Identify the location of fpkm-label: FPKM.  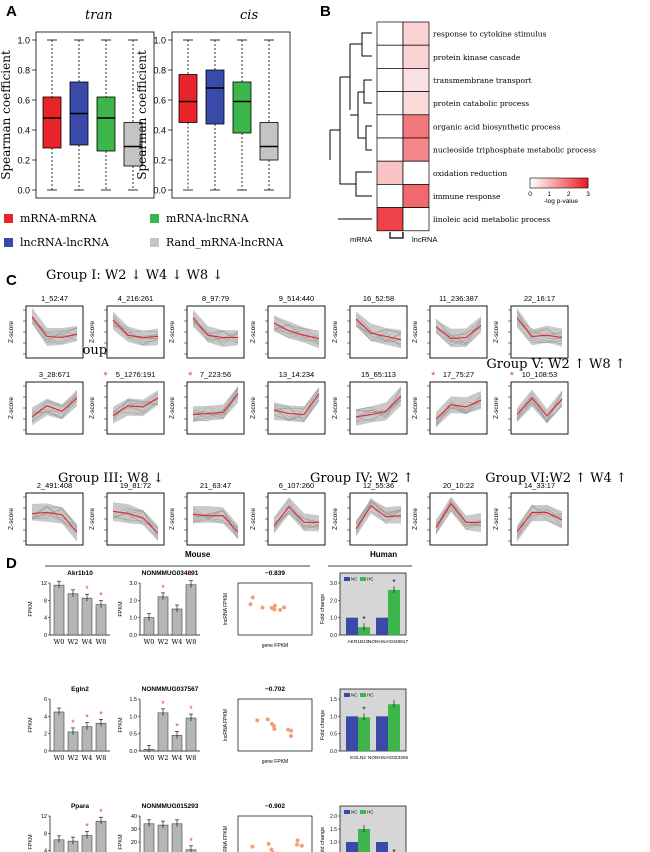
(121, 725).